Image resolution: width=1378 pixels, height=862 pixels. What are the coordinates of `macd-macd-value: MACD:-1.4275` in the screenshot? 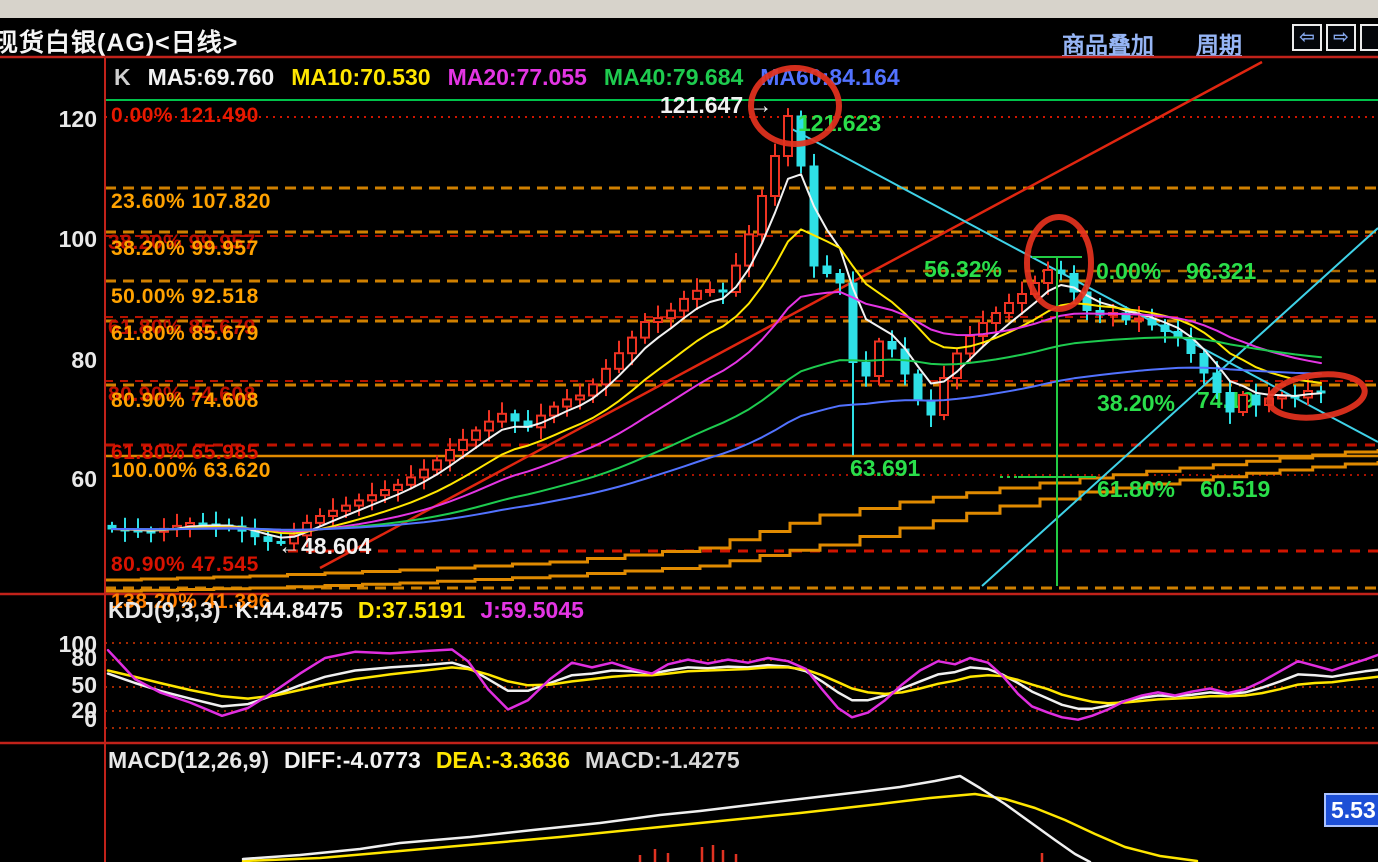 It's located at (662, 760).